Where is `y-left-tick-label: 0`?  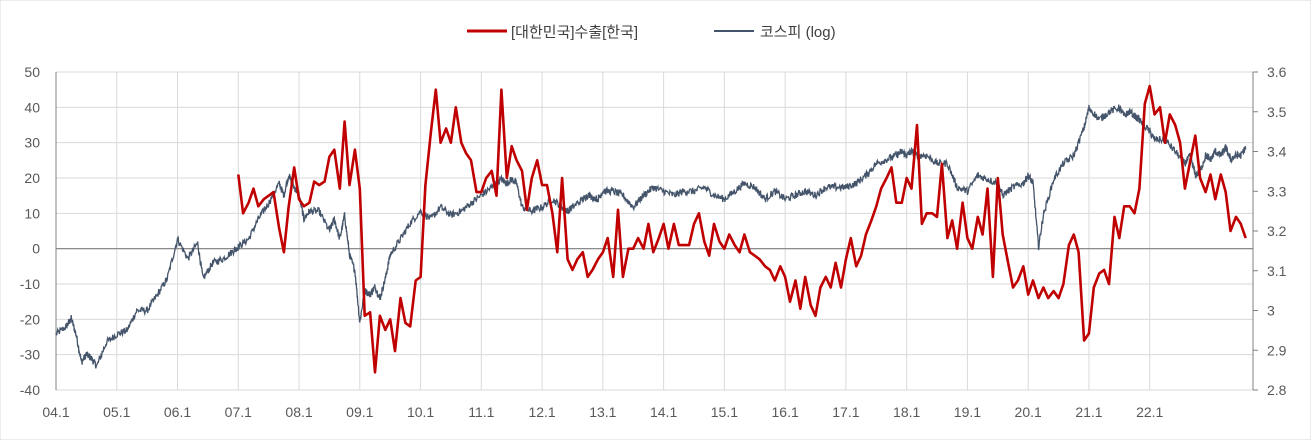
y-left-tick-label: 0 is located at coordinates (36, 249).